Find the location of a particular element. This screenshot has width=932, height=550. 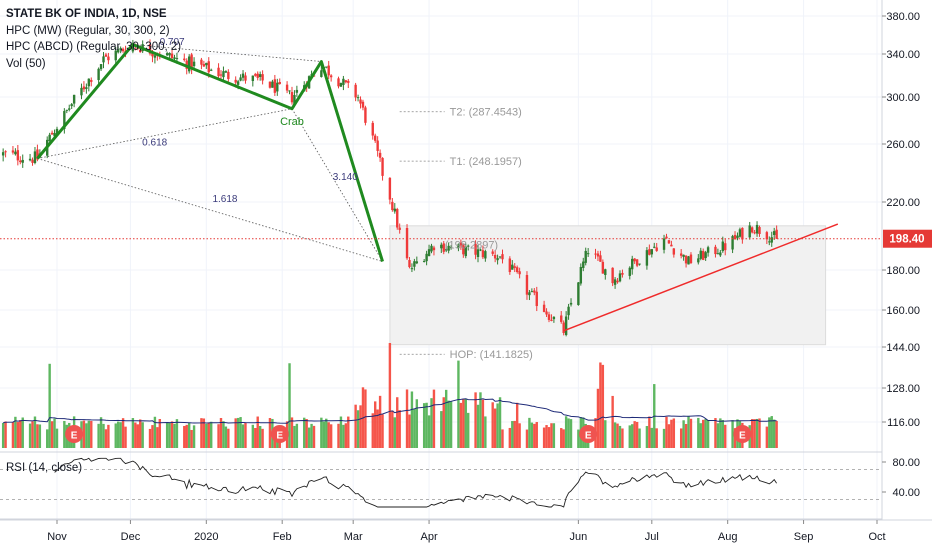

legend-volume: Vol (50) is located at coordinates (26, 63).